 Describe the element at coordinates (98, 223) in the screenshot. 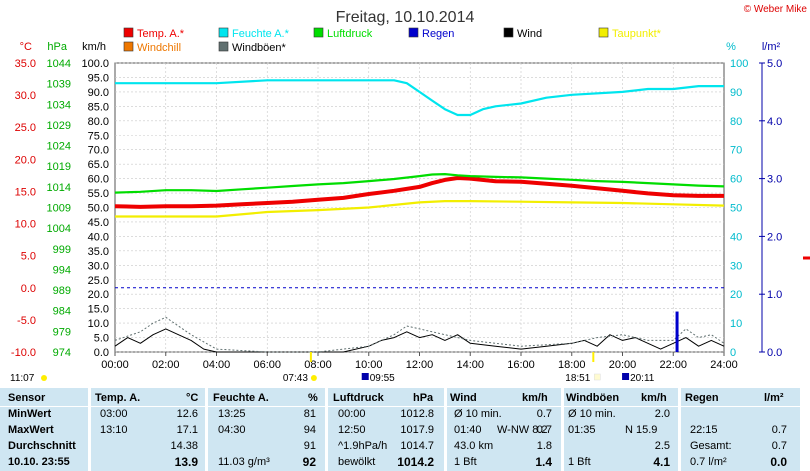

I see `wind-tick-label: 45.0` at that location.